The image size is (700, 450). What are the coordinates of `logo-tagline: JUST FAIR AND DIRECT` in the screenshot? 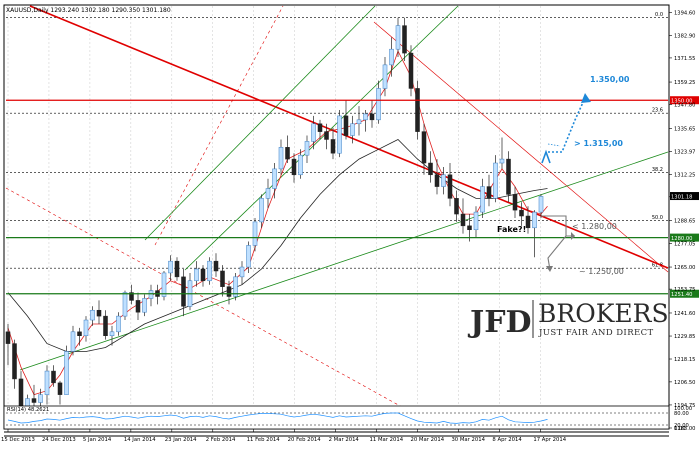 It's located at (596, 333).